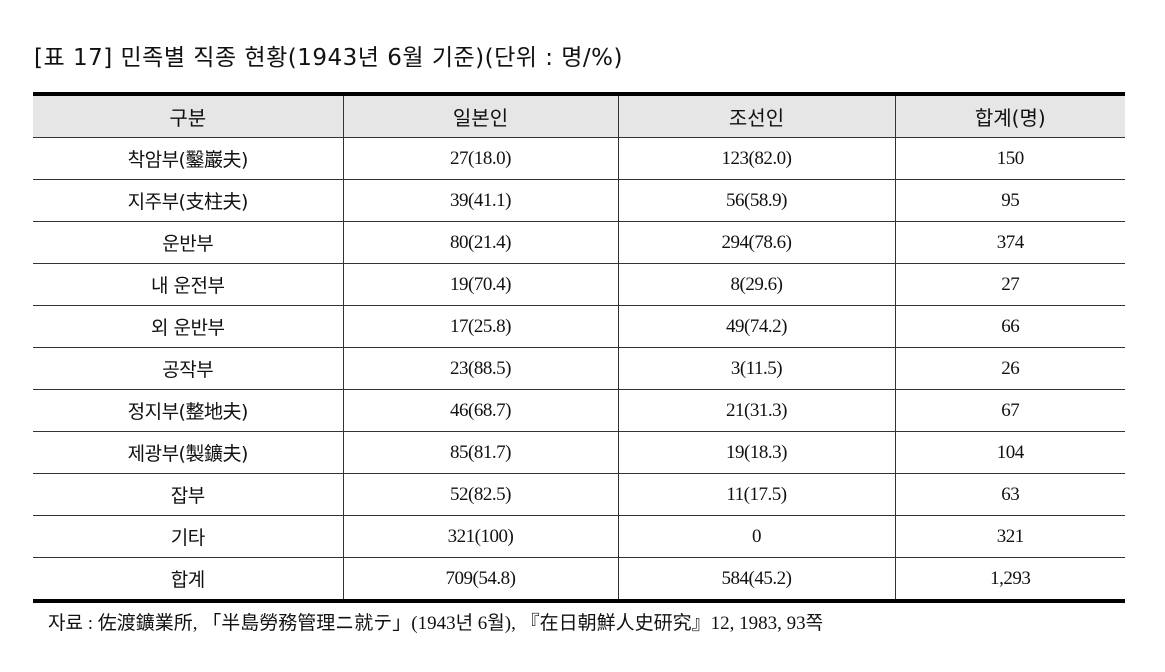 The image size is (1165, 672). I want to click on table-row: 합계 709(54.8) 584(45.2) 1,293, so click(579, 579).